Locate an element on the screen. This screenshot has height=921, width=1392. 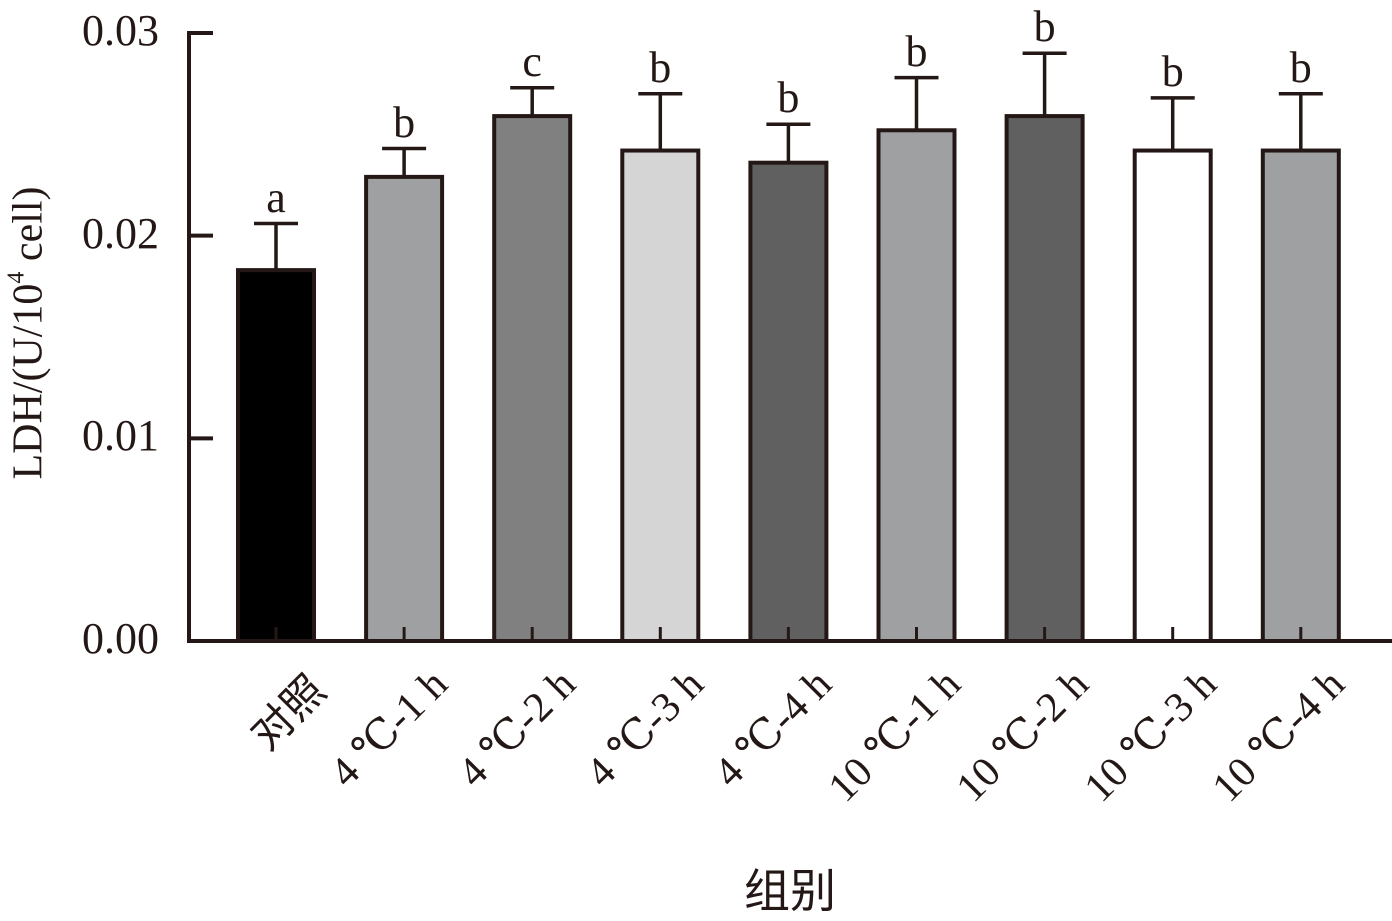
y-tick-label: 0.00 is located at coordinates (120, 638).